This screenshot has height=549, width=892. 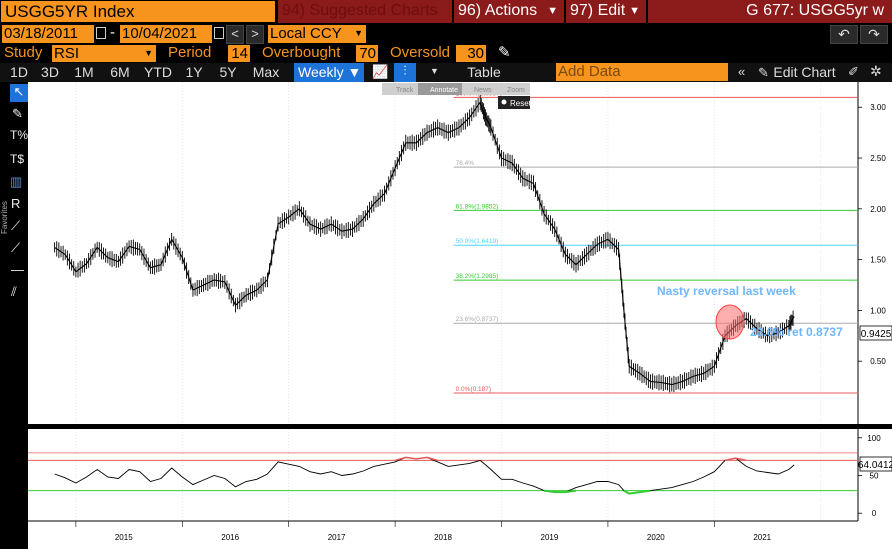 What do you see at coordinates (255, 34) in the screenshot?
I see `next-period-button: >` at bounding box center [255, 34].